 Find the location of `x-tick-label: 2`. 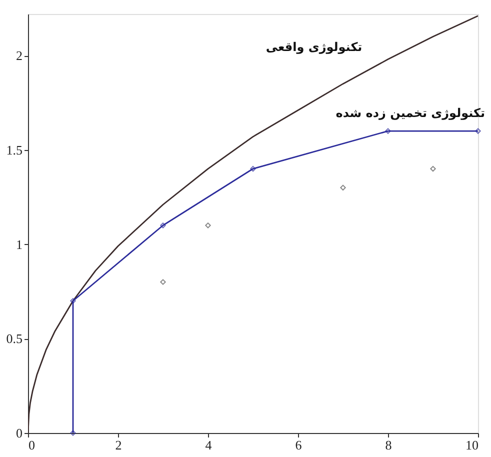

x-tick-label: 2 is located at coordinates (118, 445).